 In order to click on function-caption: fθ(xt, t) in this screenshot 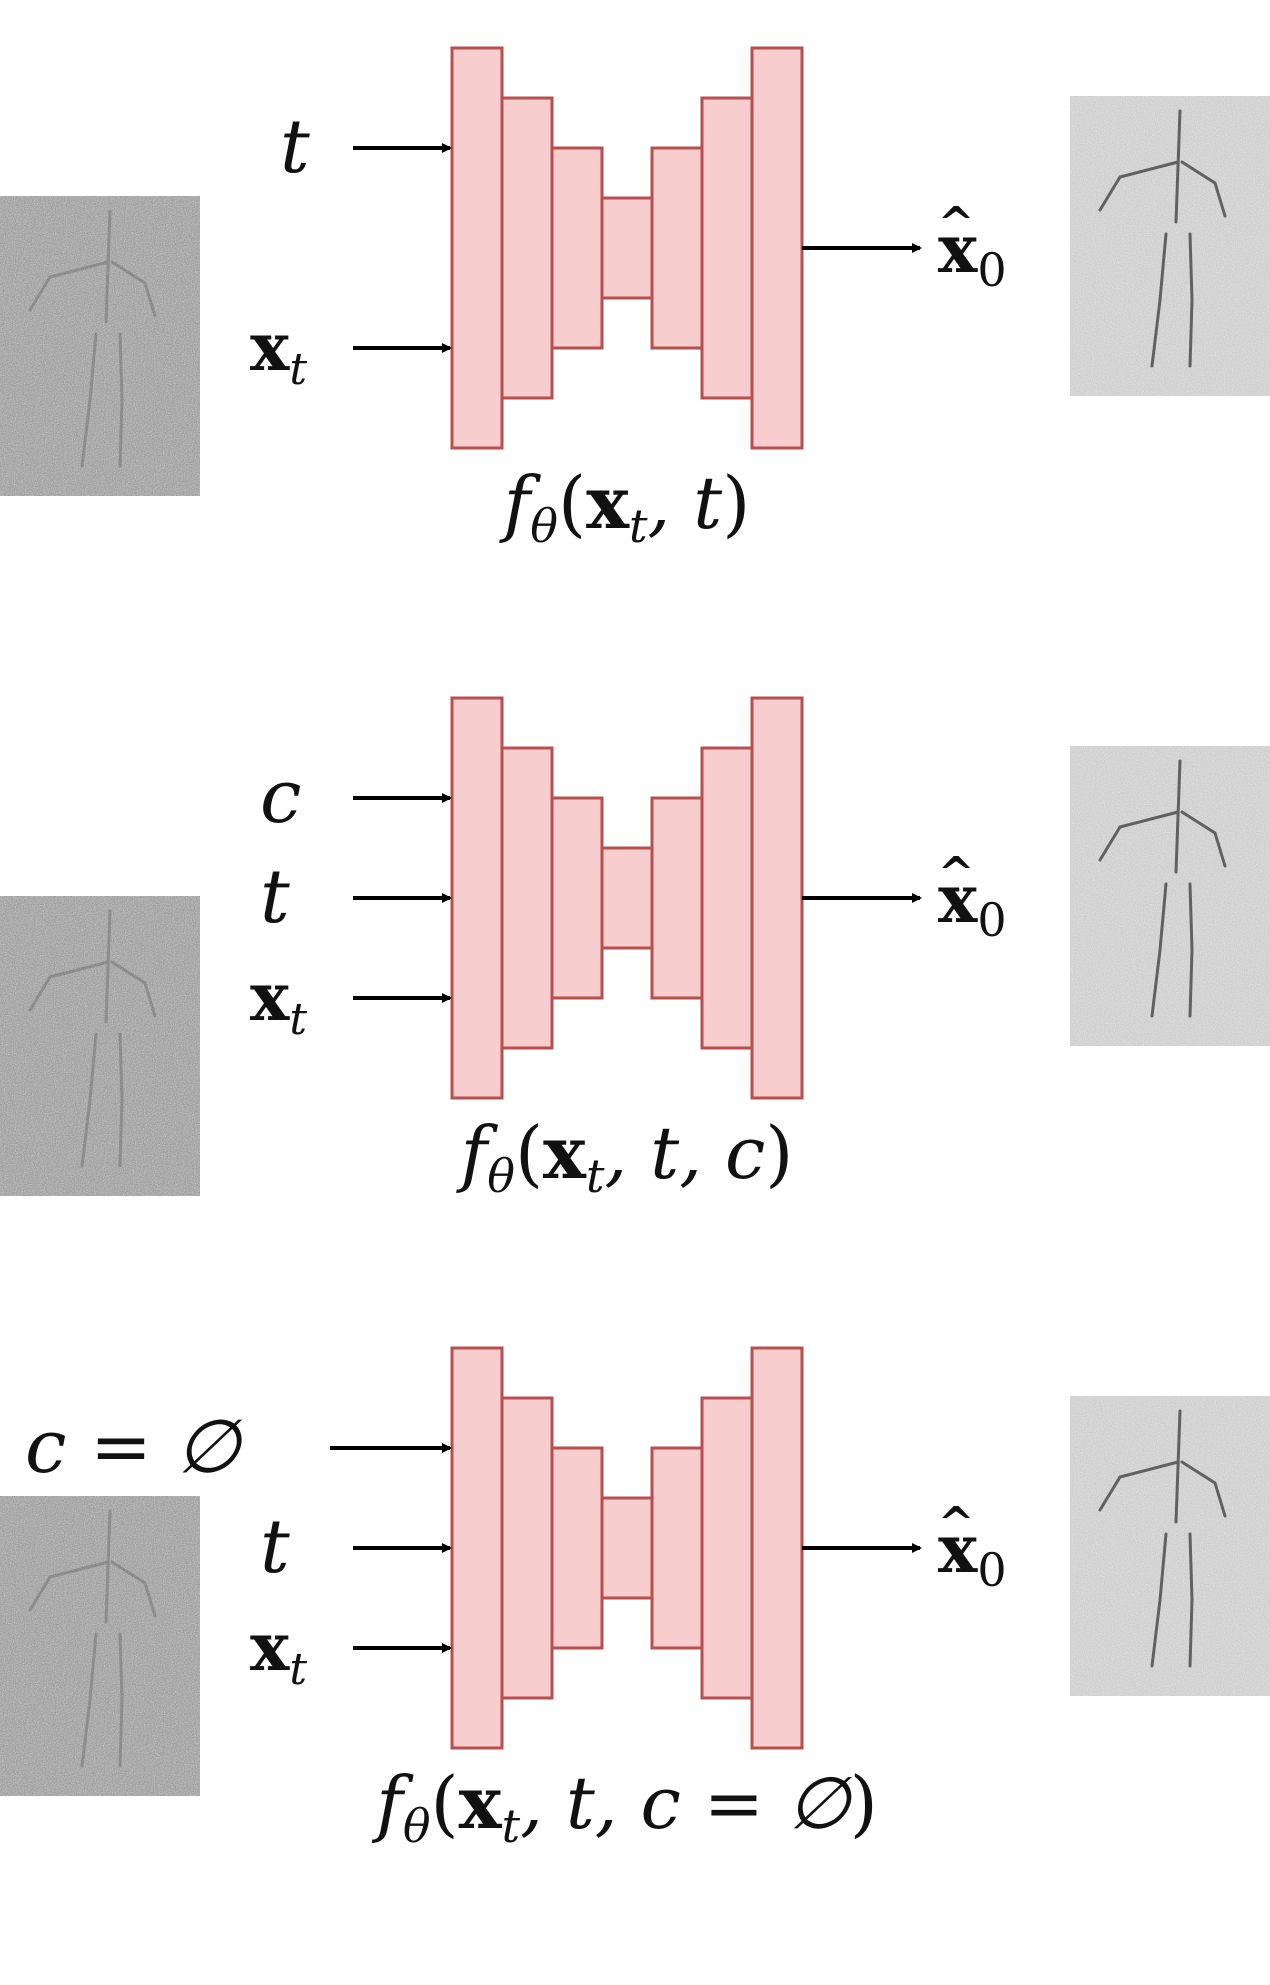, I will do `click(625, 506)`.